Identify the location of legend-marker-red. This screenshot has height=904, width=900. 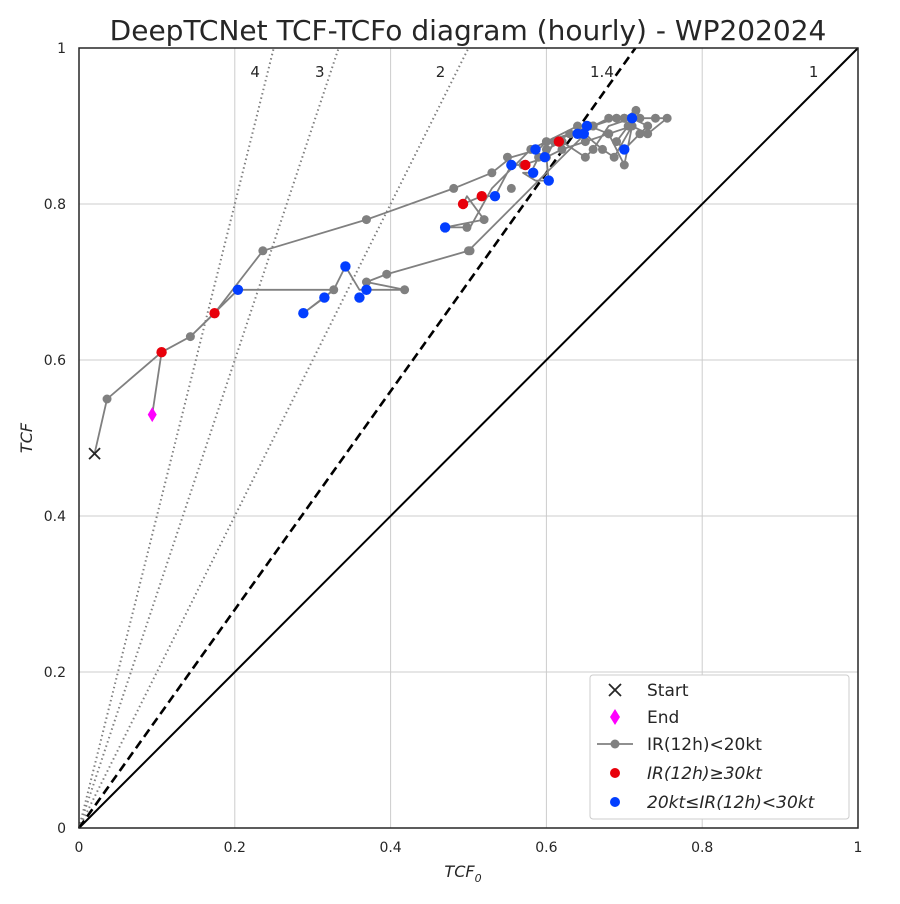
(615, 773).